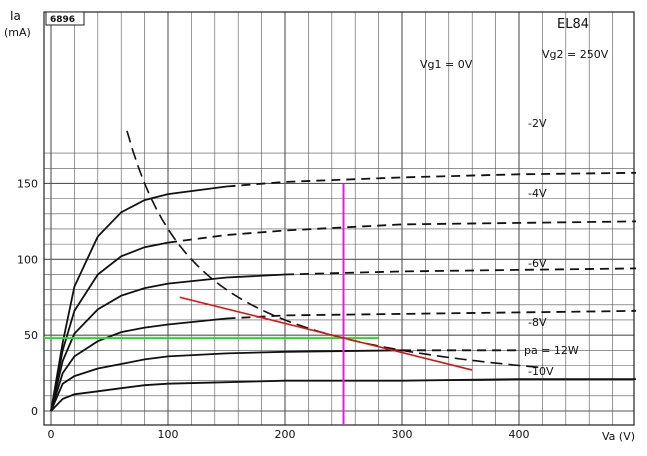  I want to click on x-tick-label: 200, so click(285, 434).